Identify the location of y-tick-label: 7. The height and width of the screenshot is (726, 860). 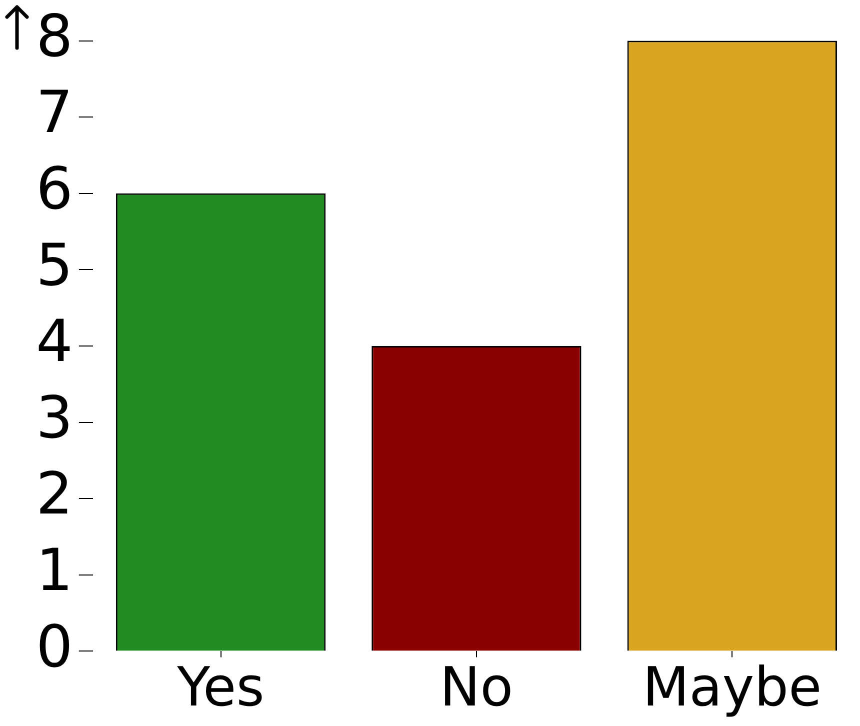
(54, 112).